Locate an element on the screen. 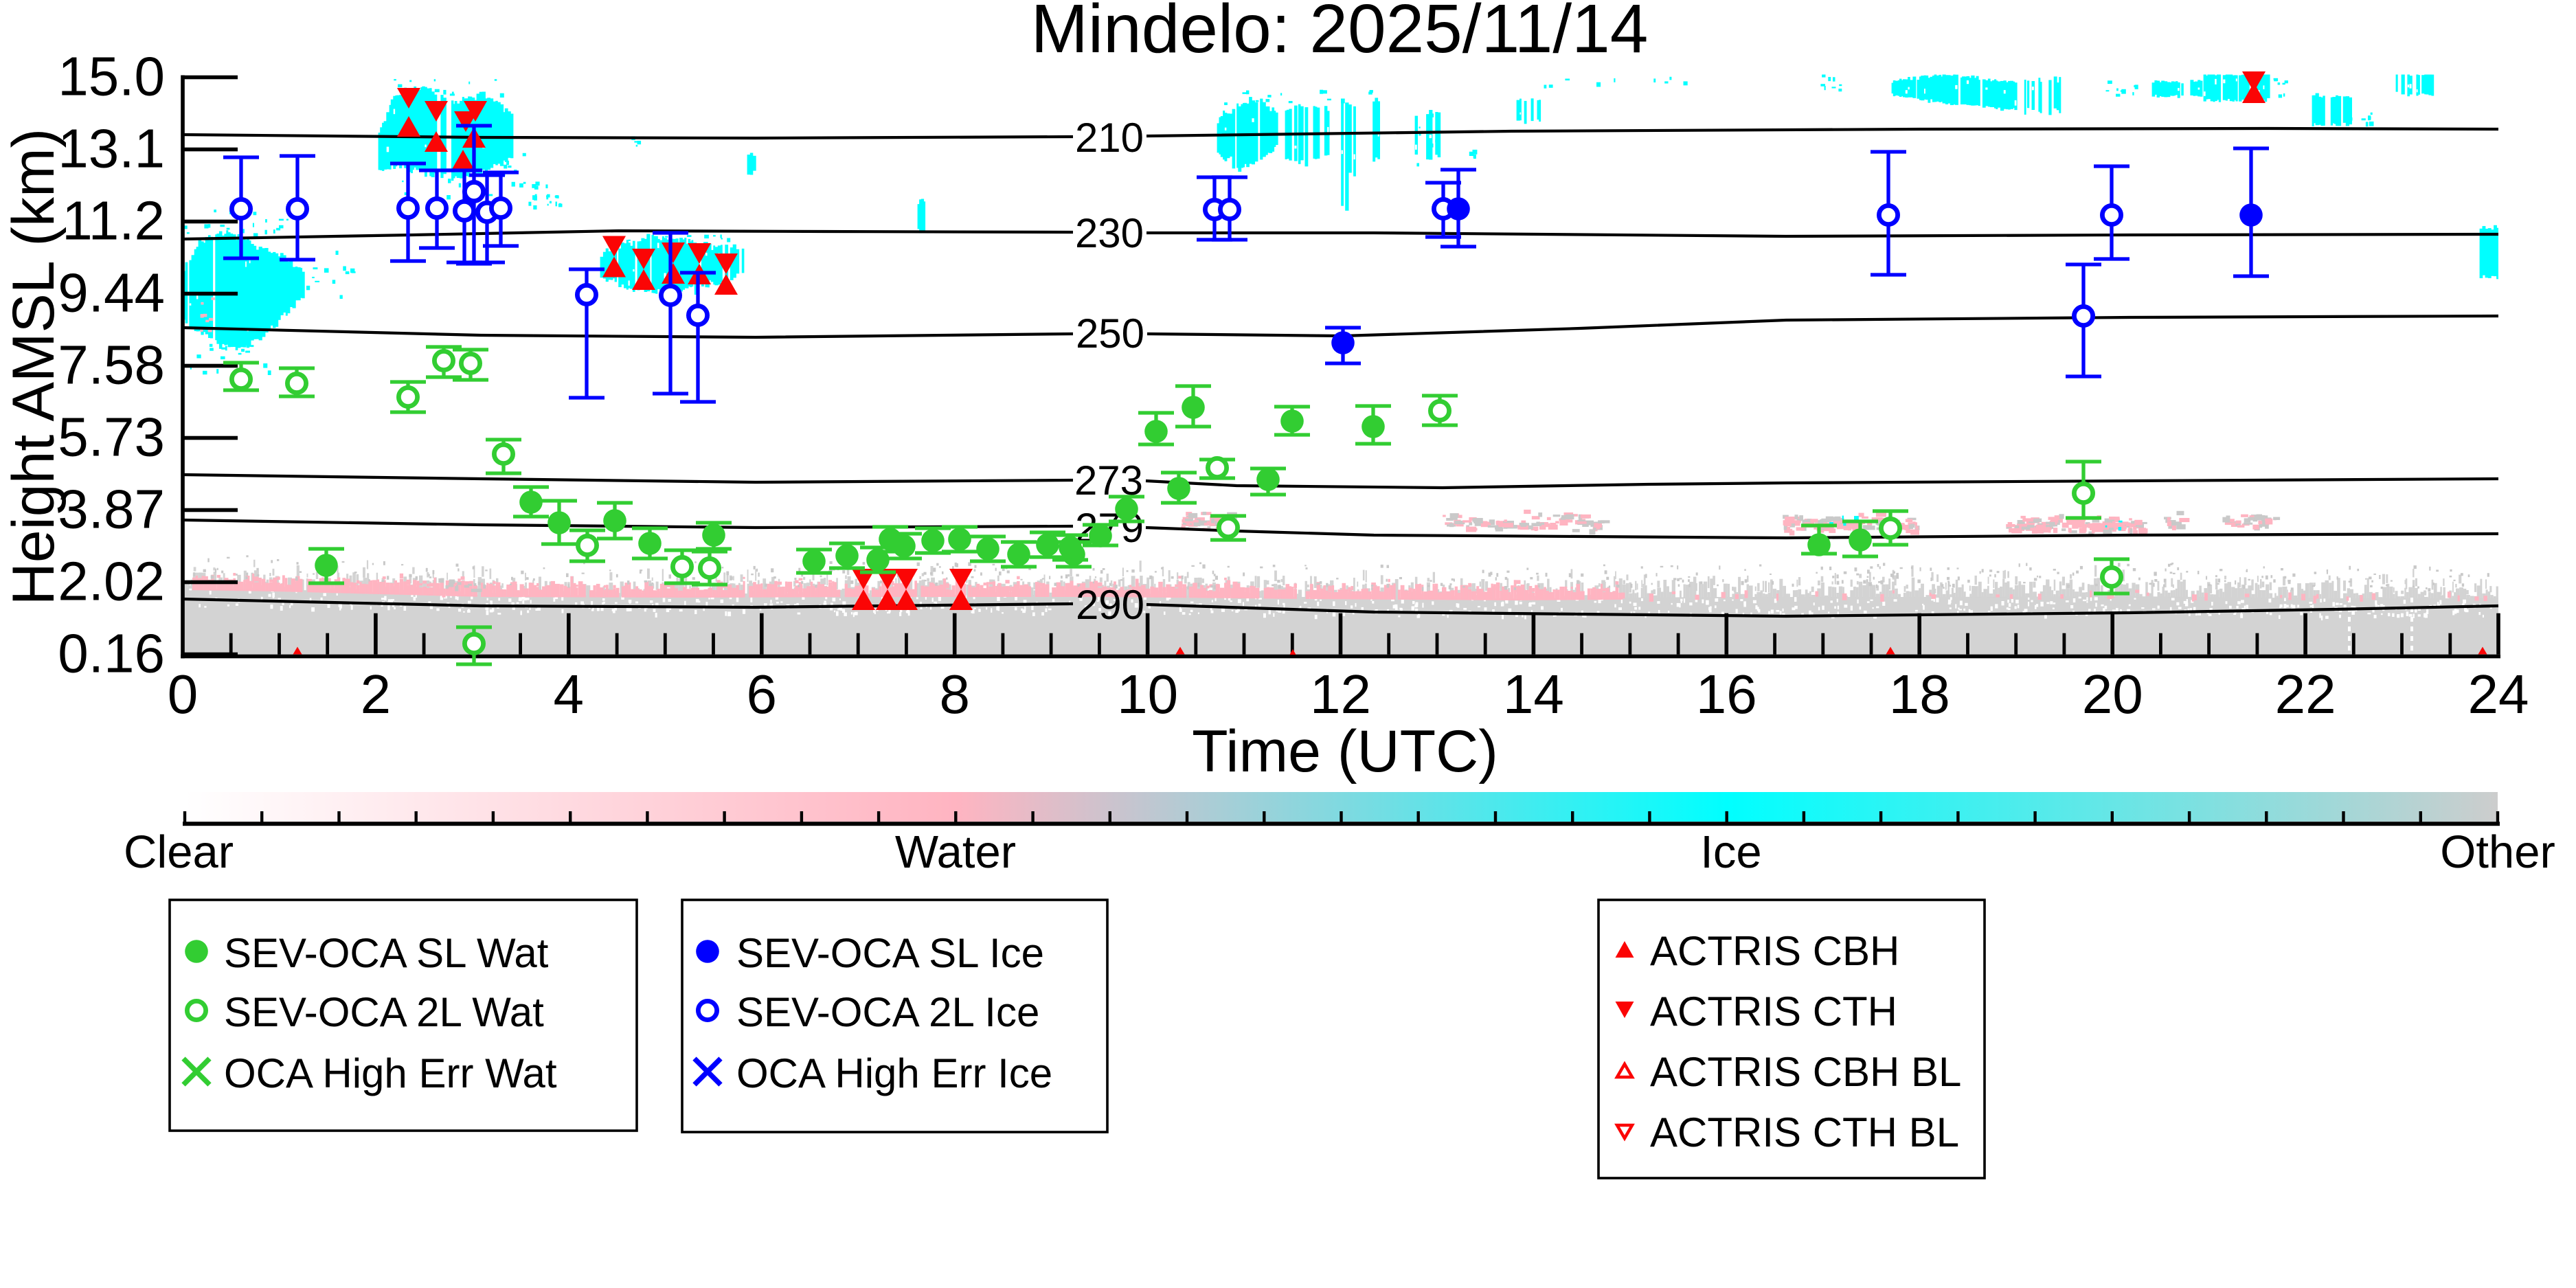 This screenshot has width=2576, height=1288. svg-text: Clear is located at coordinates (179, 852).